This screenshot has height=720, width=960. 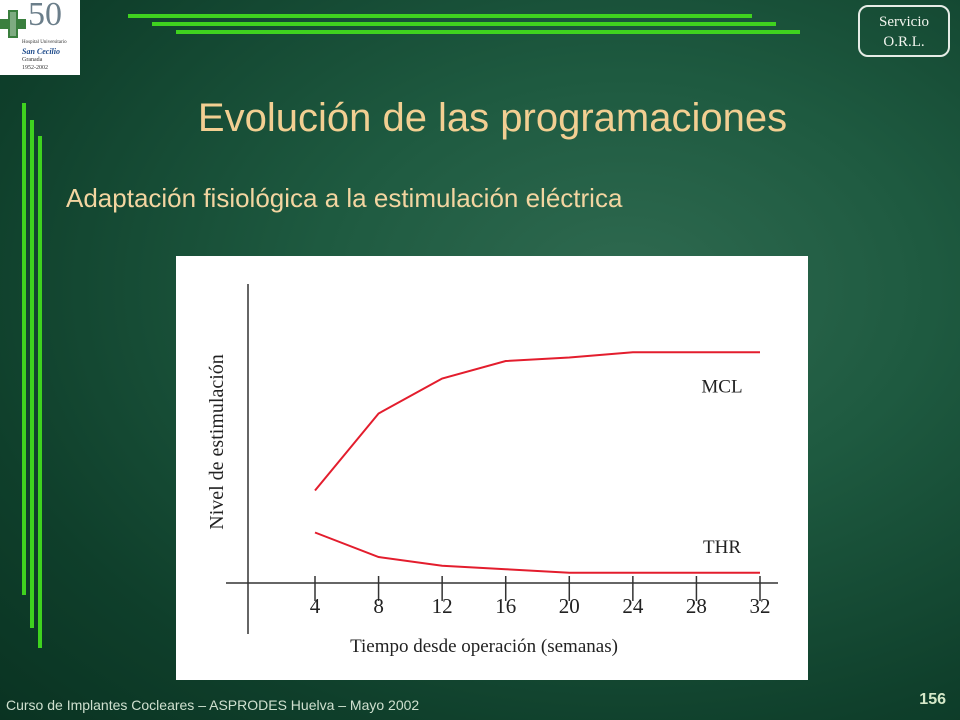 I want to click on x-tick-label-24: 24, so click(x=633, y=606).